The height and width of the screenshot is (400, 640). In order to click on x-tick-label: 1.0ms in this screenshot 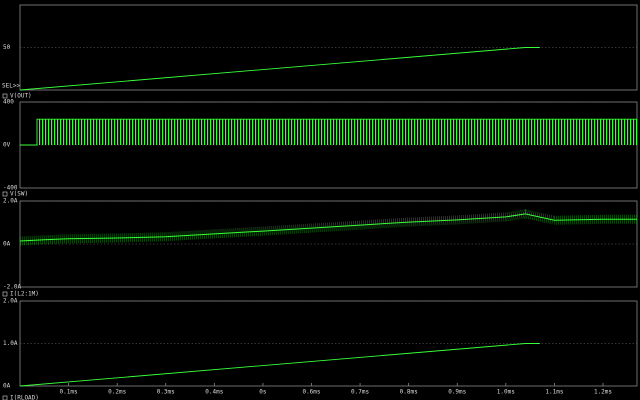, I will do `click(506, 392)`.